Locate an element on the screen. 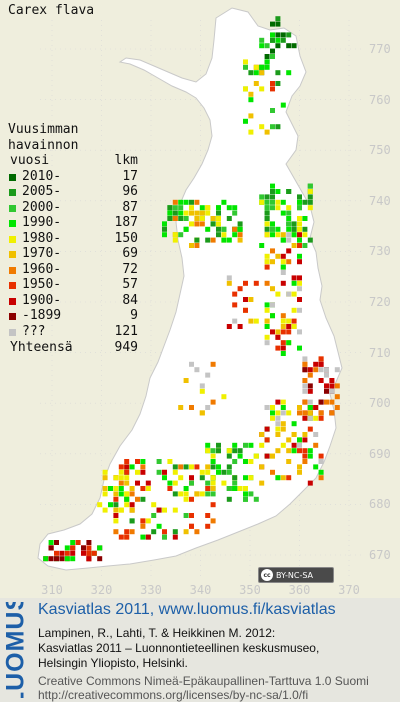 This screenshot has width=400, height=702. x-tick-label: 370 is located at coordinates (349, 590).